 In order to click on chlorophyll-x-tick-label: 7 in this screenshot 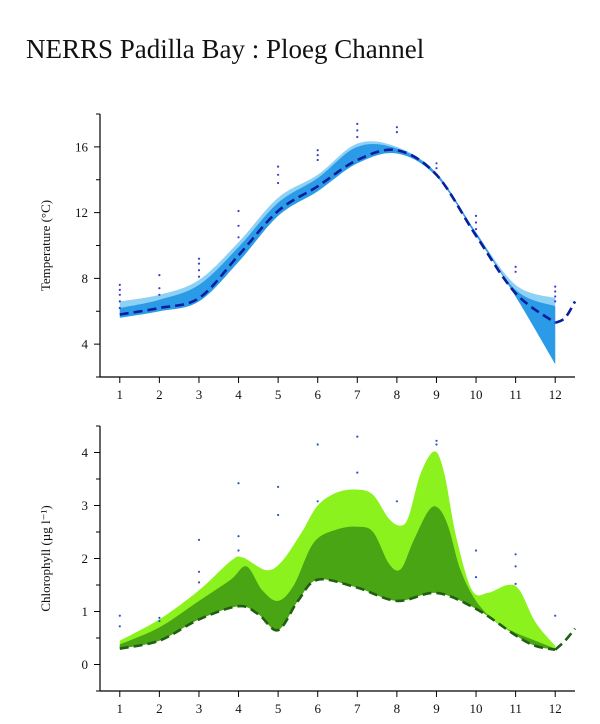, I will do `click(357, 708)`.